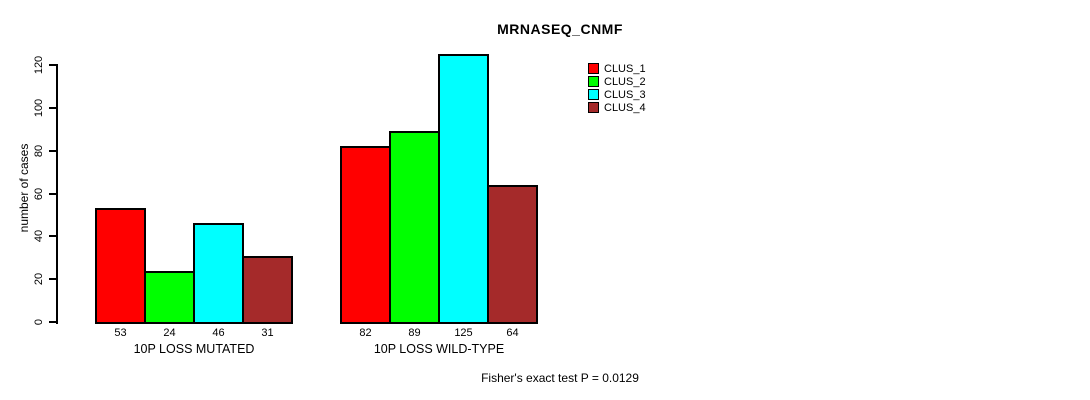 This screenshot has width=1090, height=400. I want to click on y-axis-tick-label-40: 40, so click(39, 236).